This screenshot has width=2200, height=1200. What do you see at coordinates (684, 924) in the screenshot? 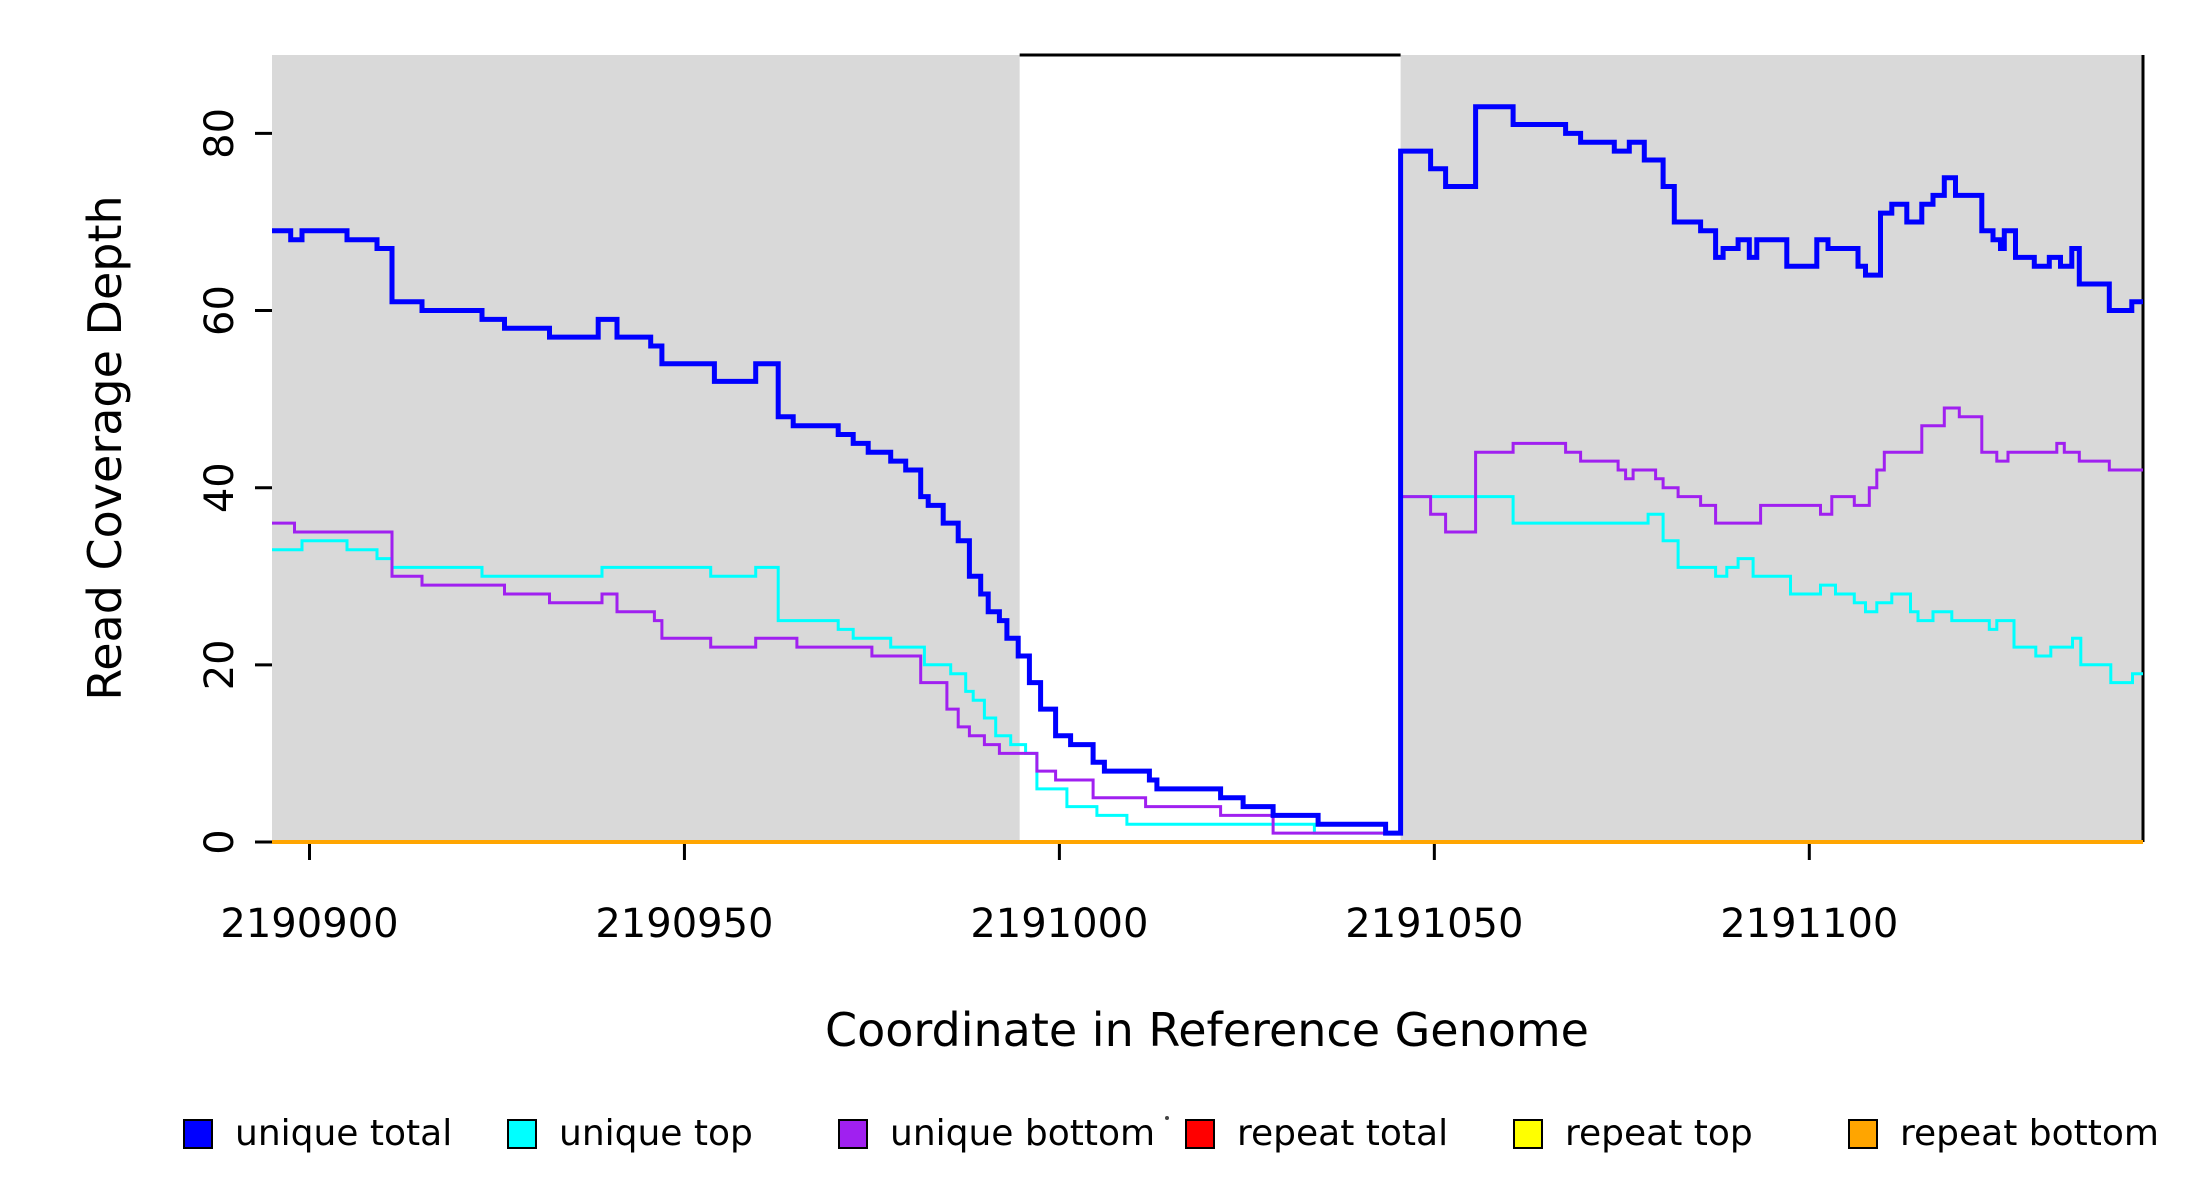
I see `x-tick-label: 2190950` at bounding box center [684, 924].